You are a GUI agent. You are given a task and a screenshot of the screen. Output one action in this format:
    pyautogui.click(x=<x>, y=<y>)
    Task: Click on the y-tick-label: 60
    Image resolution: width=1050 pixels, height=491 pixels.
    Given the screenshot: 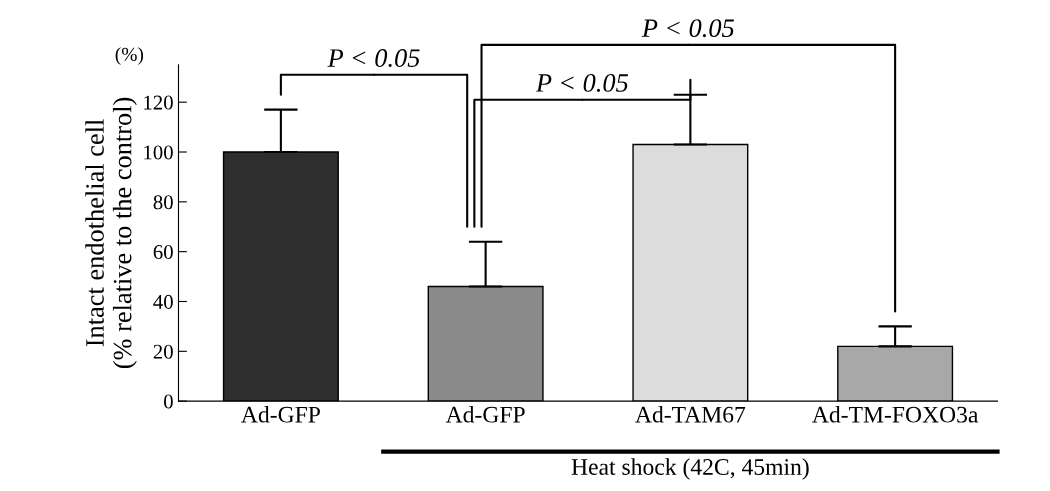 What is the action you would take?
    pyautogui.click(x=163, y=252)
    